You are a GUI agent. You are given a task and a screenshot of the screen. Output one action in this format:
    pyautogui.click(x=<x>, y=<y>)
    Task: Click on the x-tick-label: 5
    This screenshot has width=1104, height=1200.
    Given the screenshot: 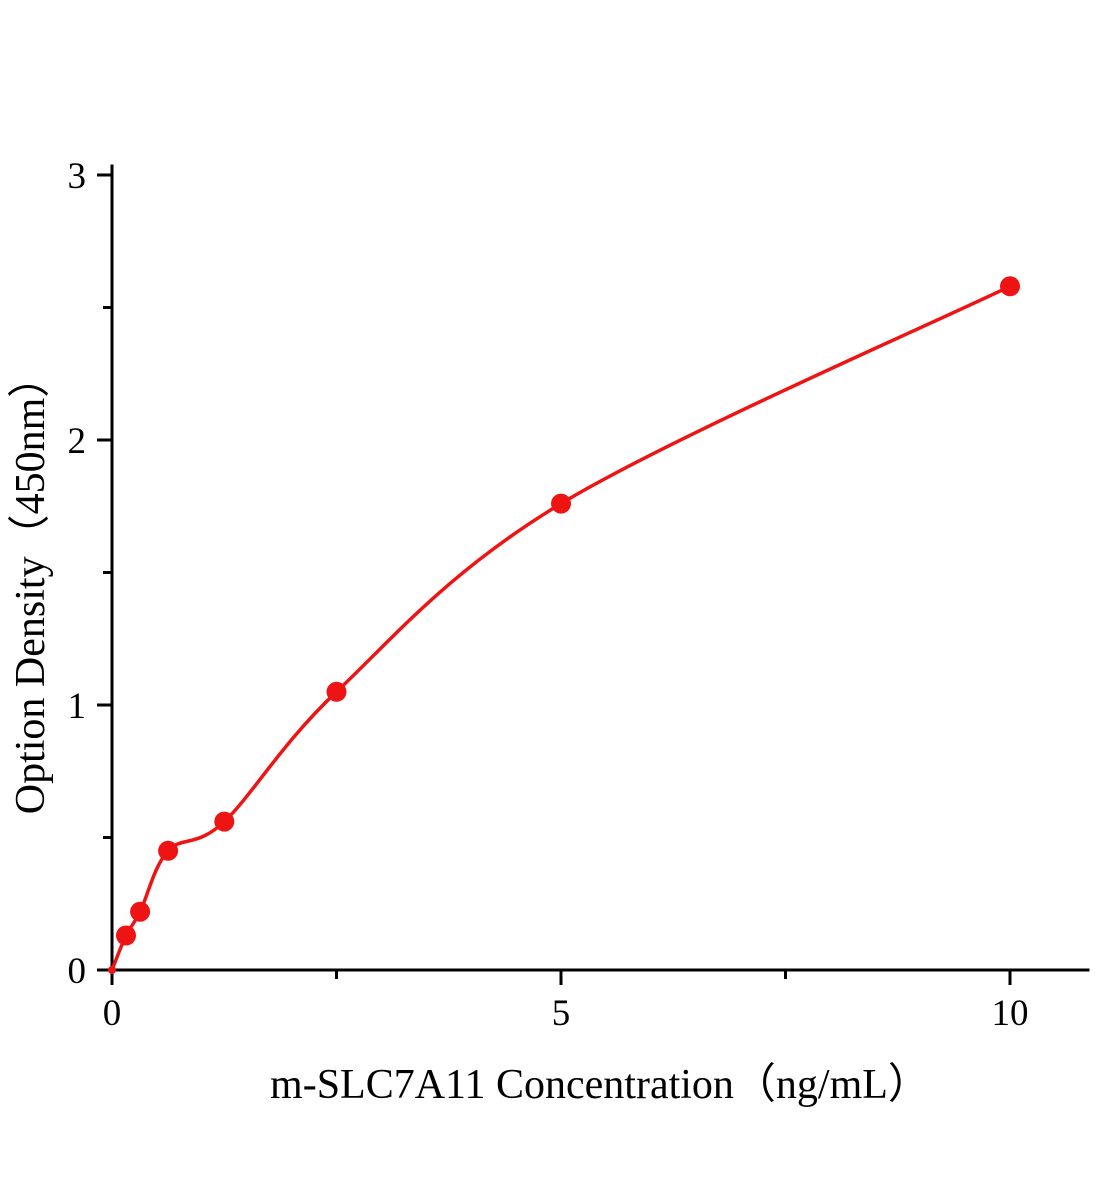 What is the action you would take?
    pyautogui.click(x=561, y=1013)
    